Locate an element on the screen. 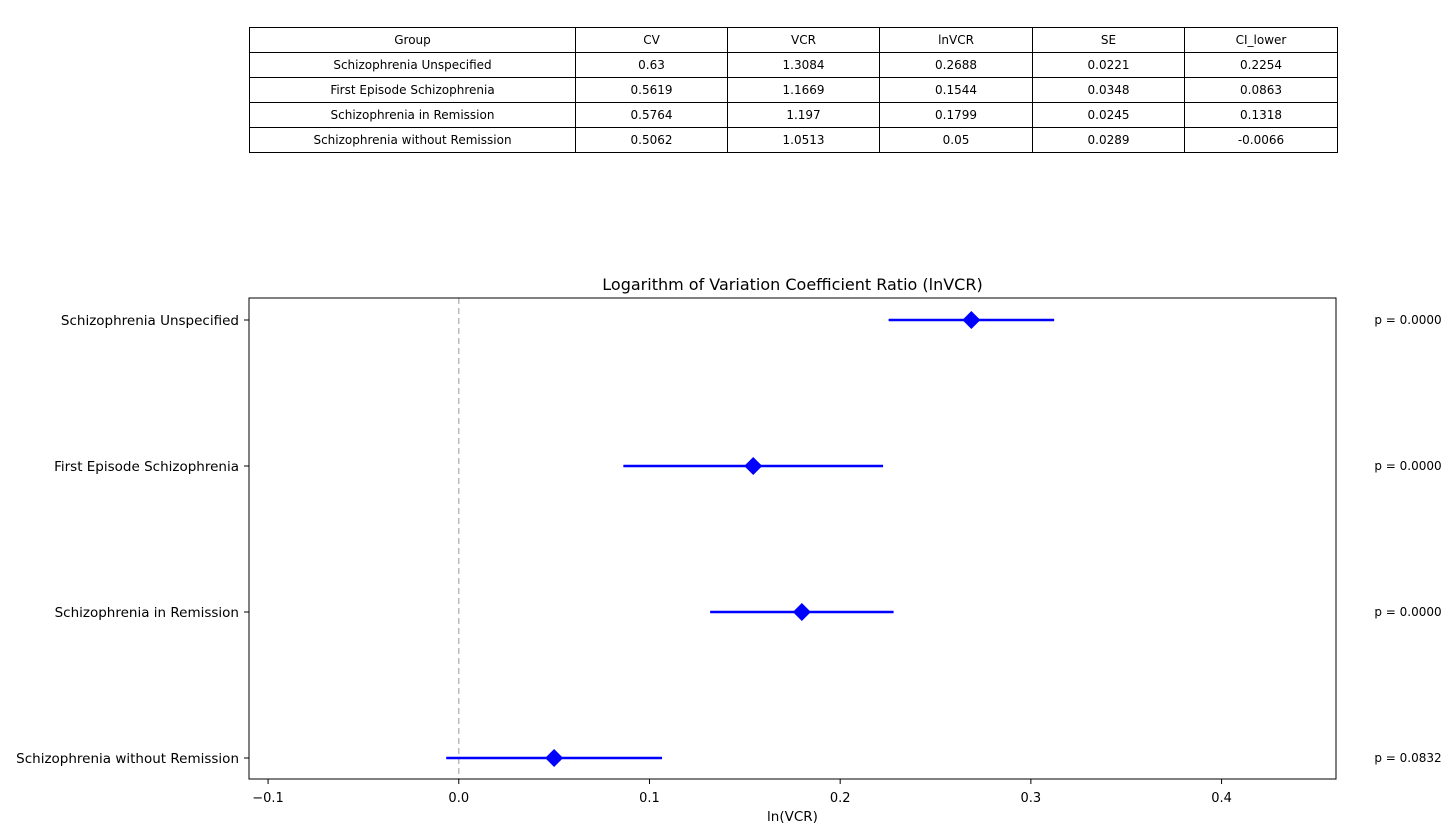 The width and height of the screenshot is (1454, 833). y-tick-label: Schizophrenia in Remission is located at coordinates (147, 613).